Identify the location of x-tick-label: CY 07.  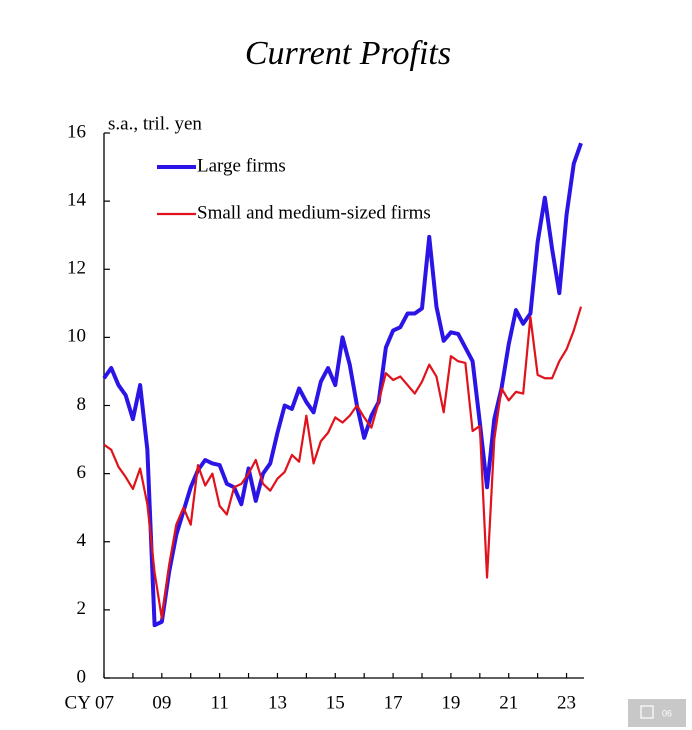
(89, 702).